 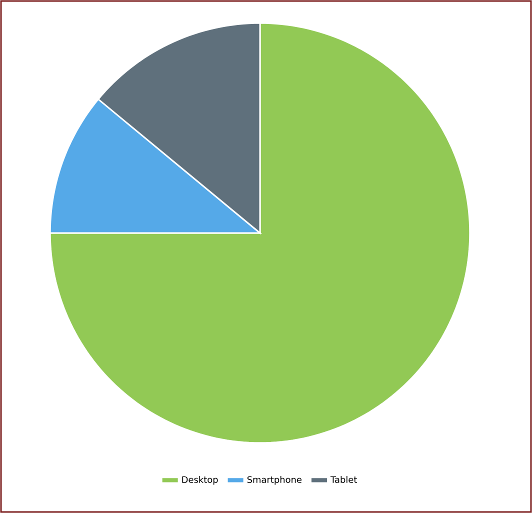 I want to click on legend-label: Desktop, so click(x=200, y=480).